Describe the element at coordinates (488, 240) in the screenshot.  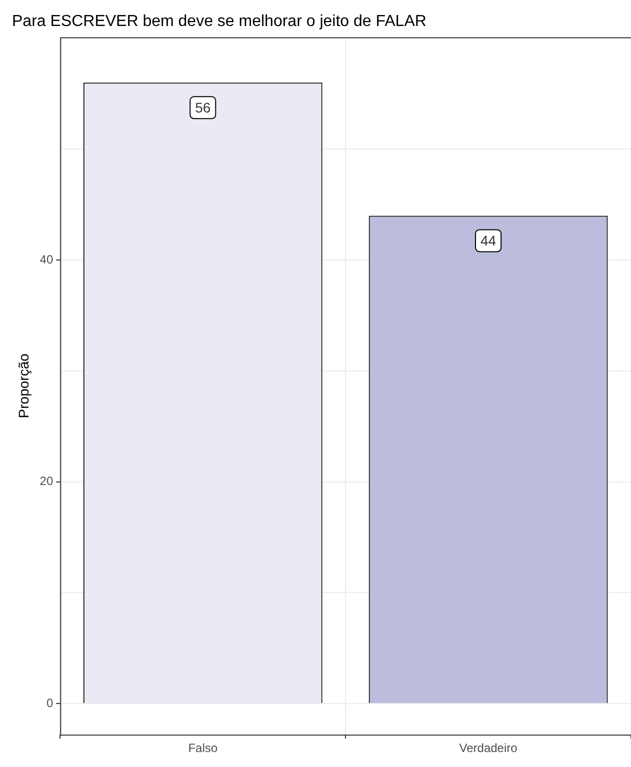
I see `data-label: 44` at that location.